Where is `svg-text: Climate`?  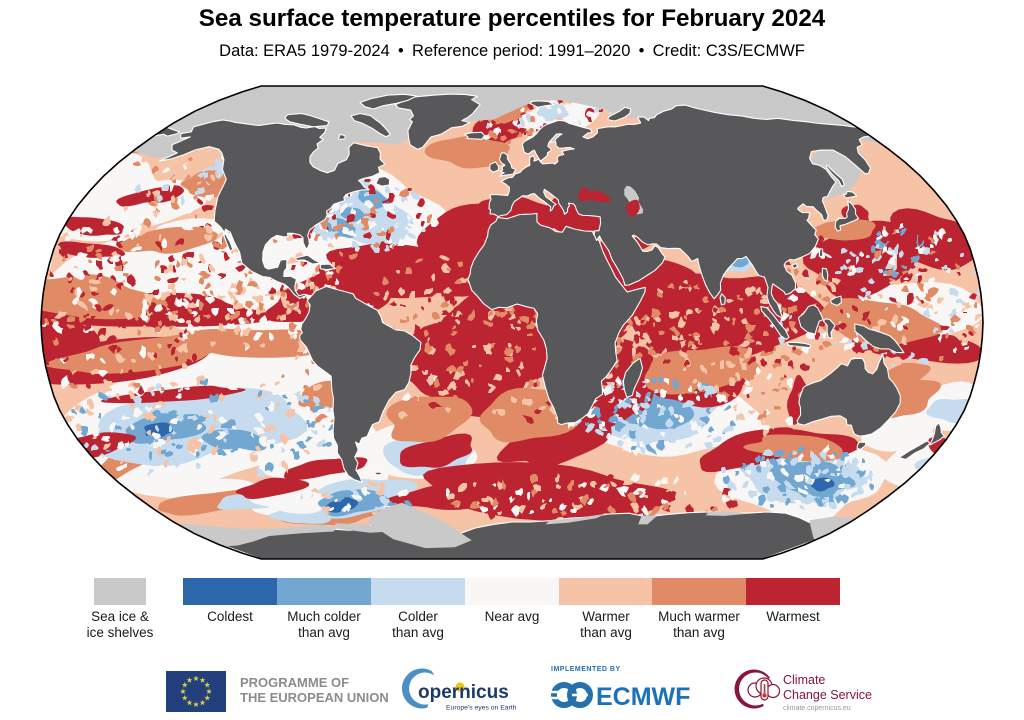
svg-text: Climate is located at coordinates (804, 680).